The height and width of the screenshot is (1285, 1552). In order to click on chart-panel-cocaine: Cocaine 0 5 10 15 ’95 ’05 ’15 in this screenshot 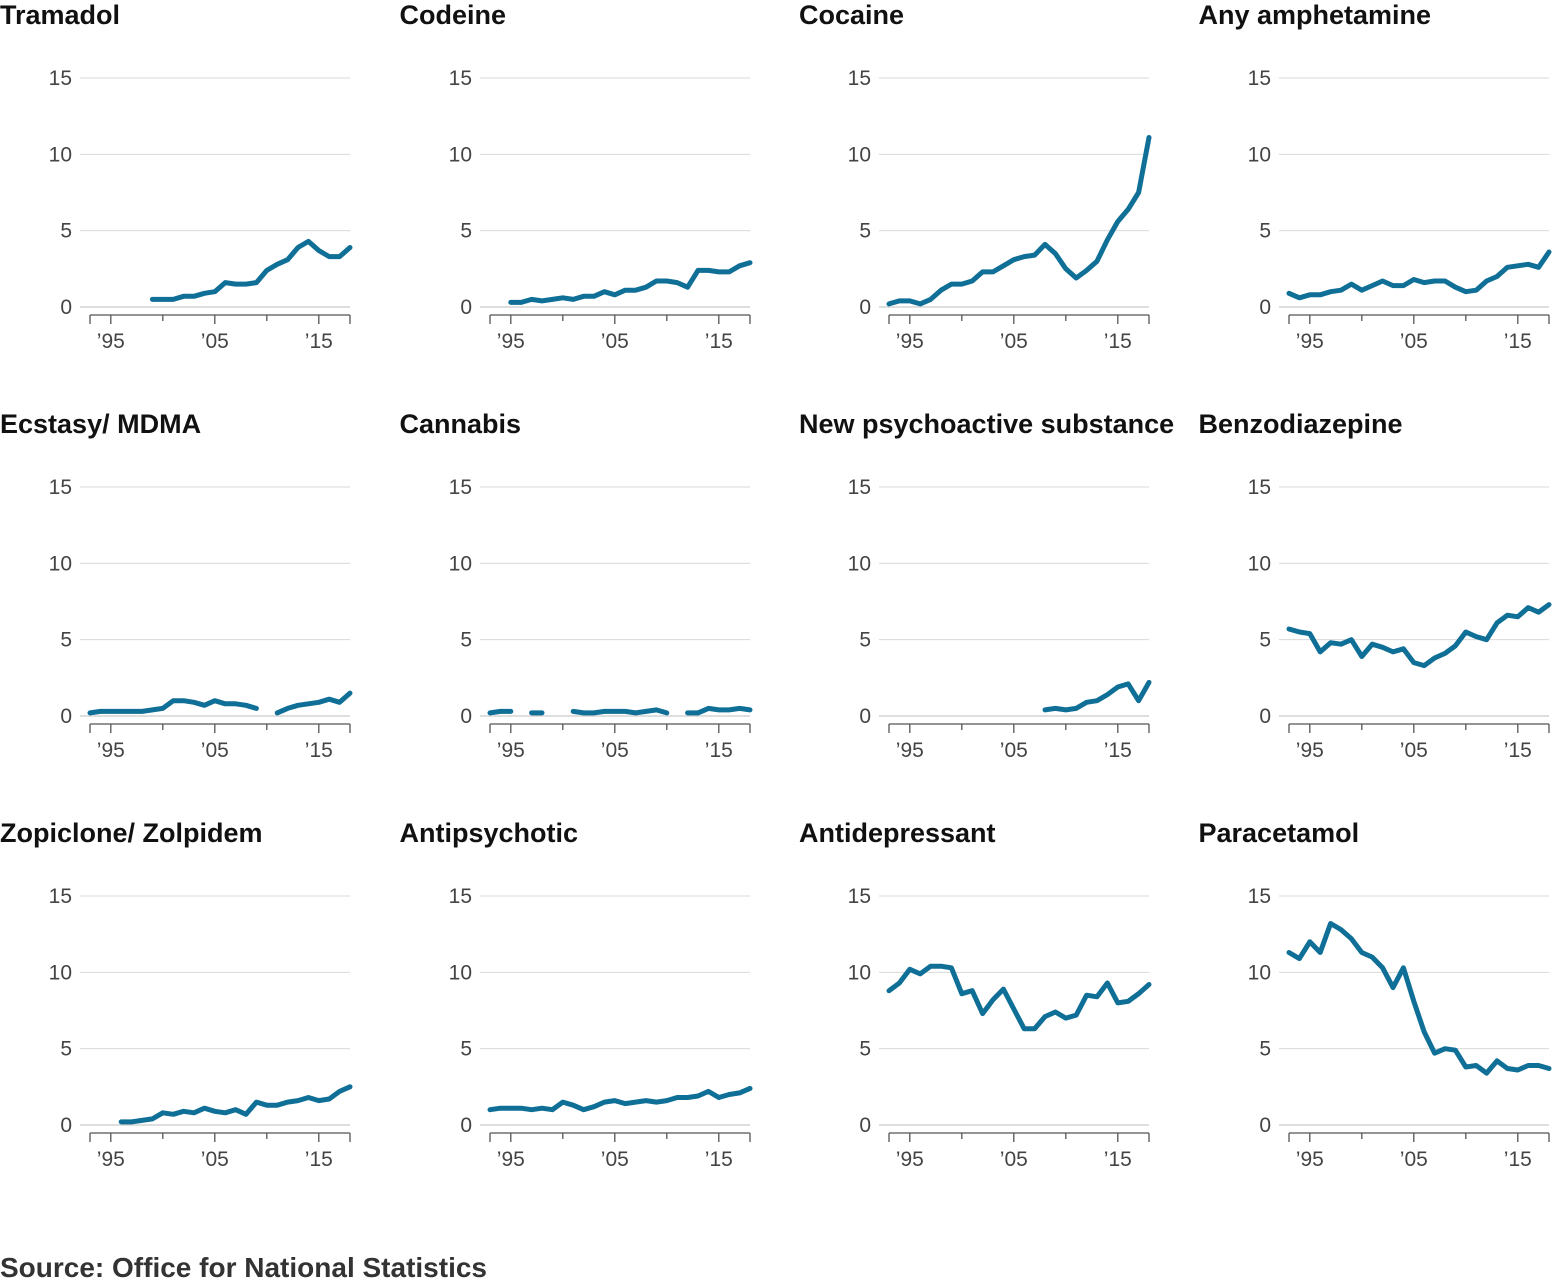, I will do `click(999, 204)`.